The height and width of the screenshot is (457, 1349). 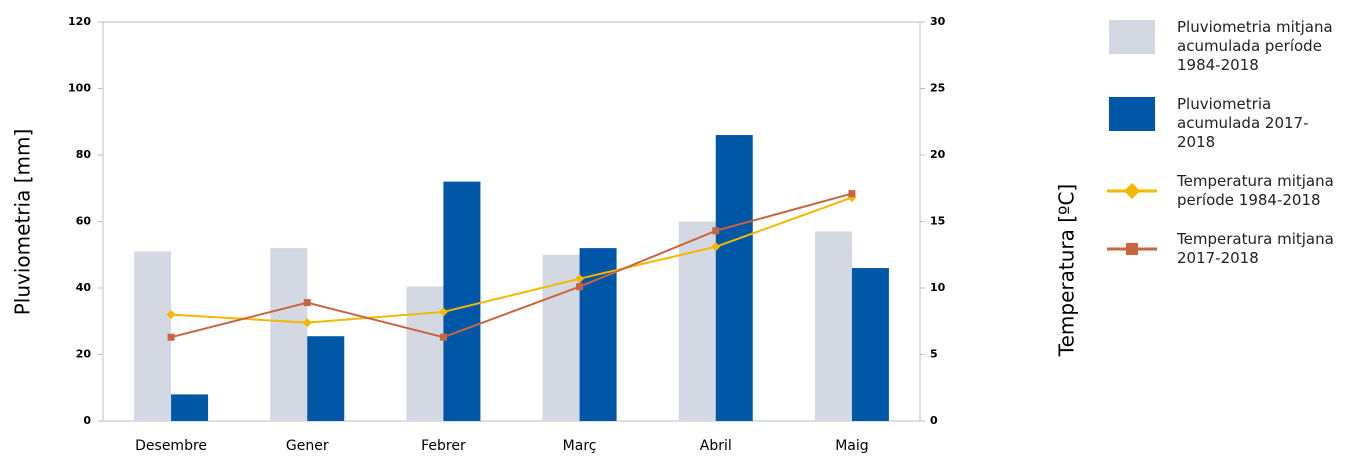 I want to click on legend-label: Temperatura mitjana 2017-2018, so click(x=1255, y=248).